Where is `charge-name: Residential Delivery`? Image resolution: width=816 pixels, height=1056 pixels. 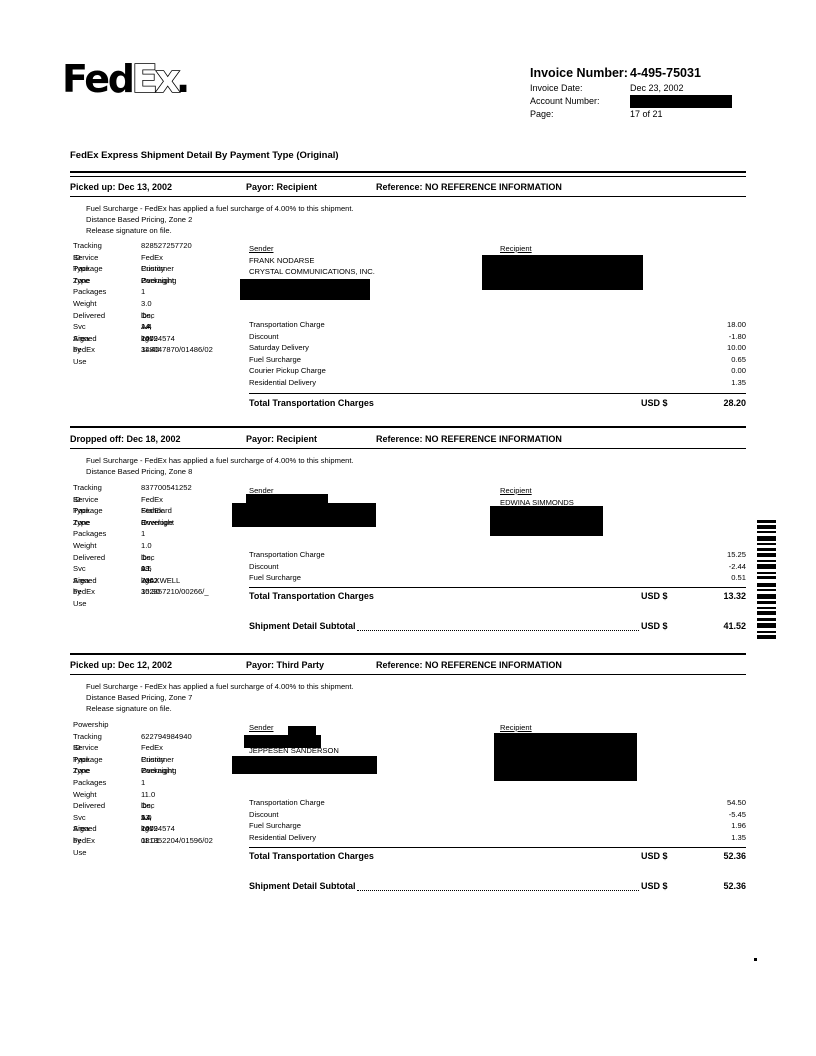 charge-name: Residential Delivery is located at coordinates (283, 382).